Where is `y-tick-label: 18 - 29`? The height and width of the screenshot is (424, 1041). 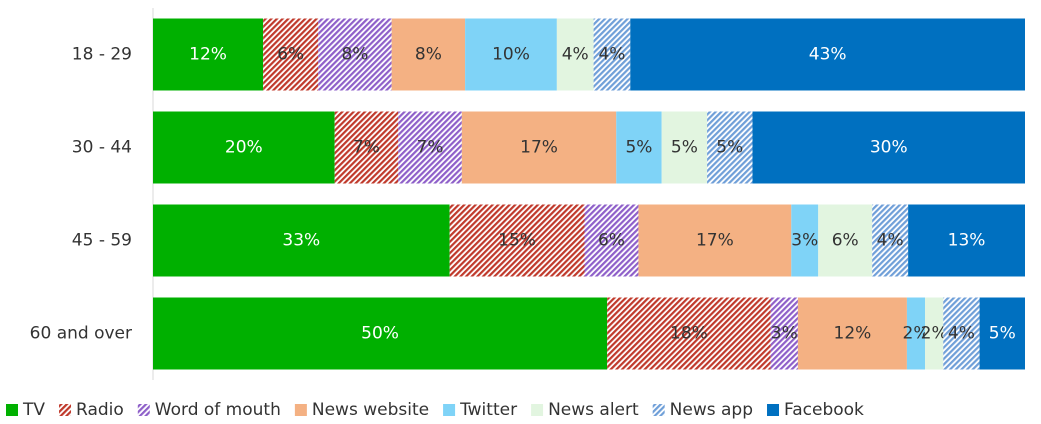 y-tick-label: 18 - 29 is located at coordinates (102, 55).